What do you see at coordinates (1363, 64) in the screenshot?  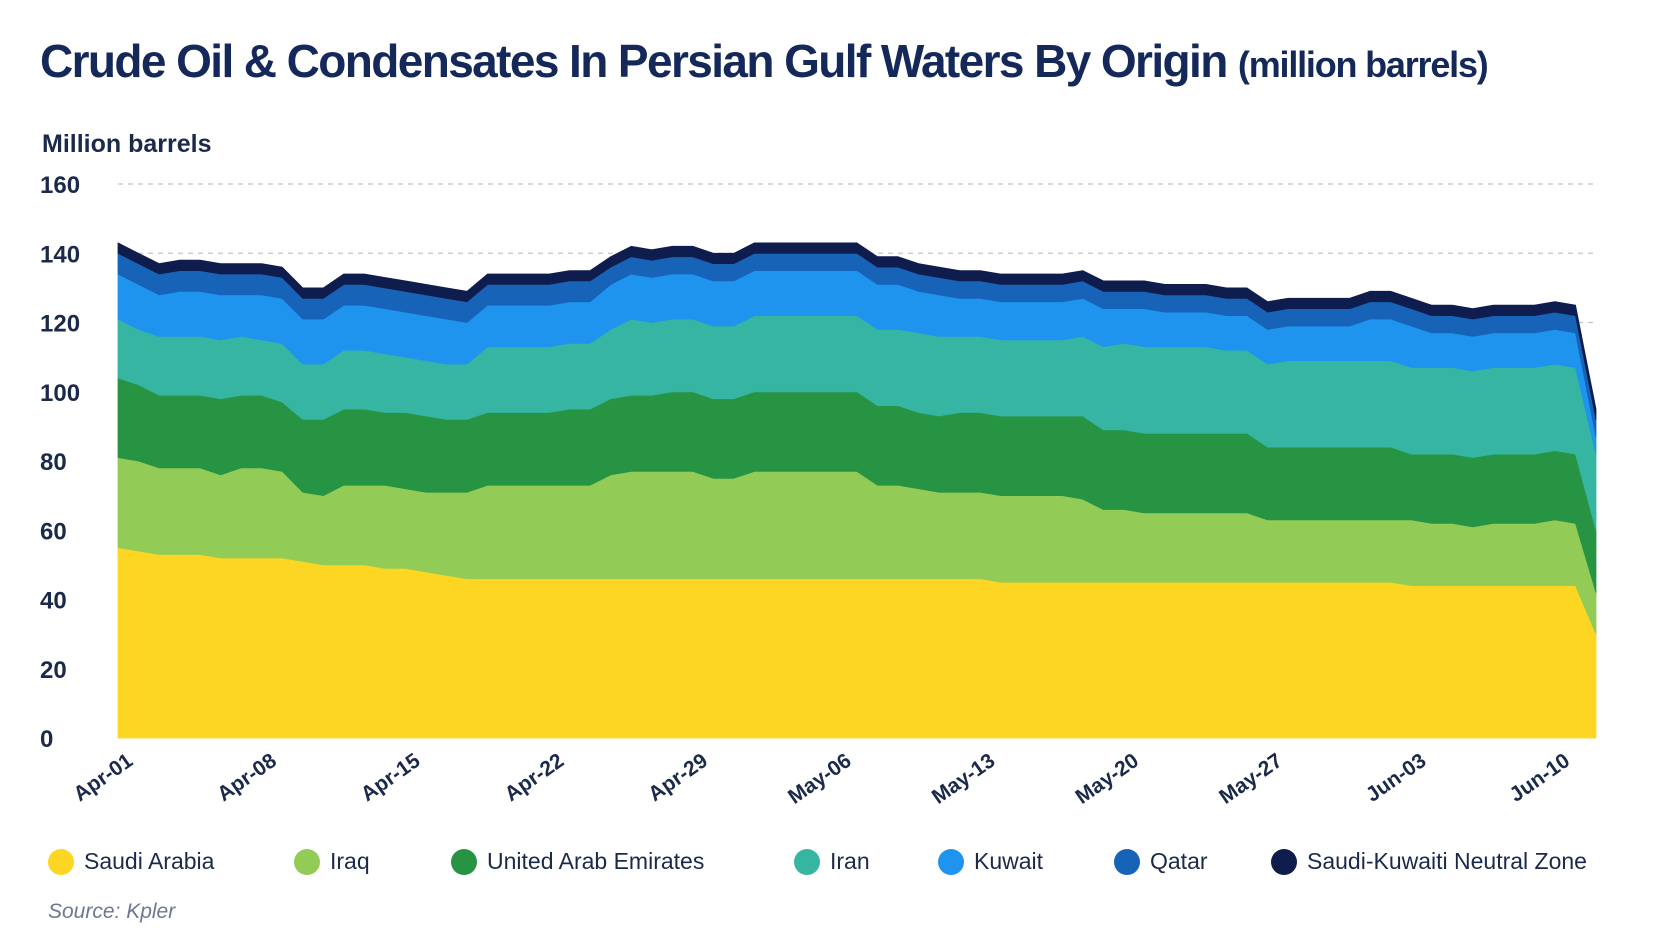 I see `chart-title-unit: (million barrels)` at bounding box center [1363, 64].